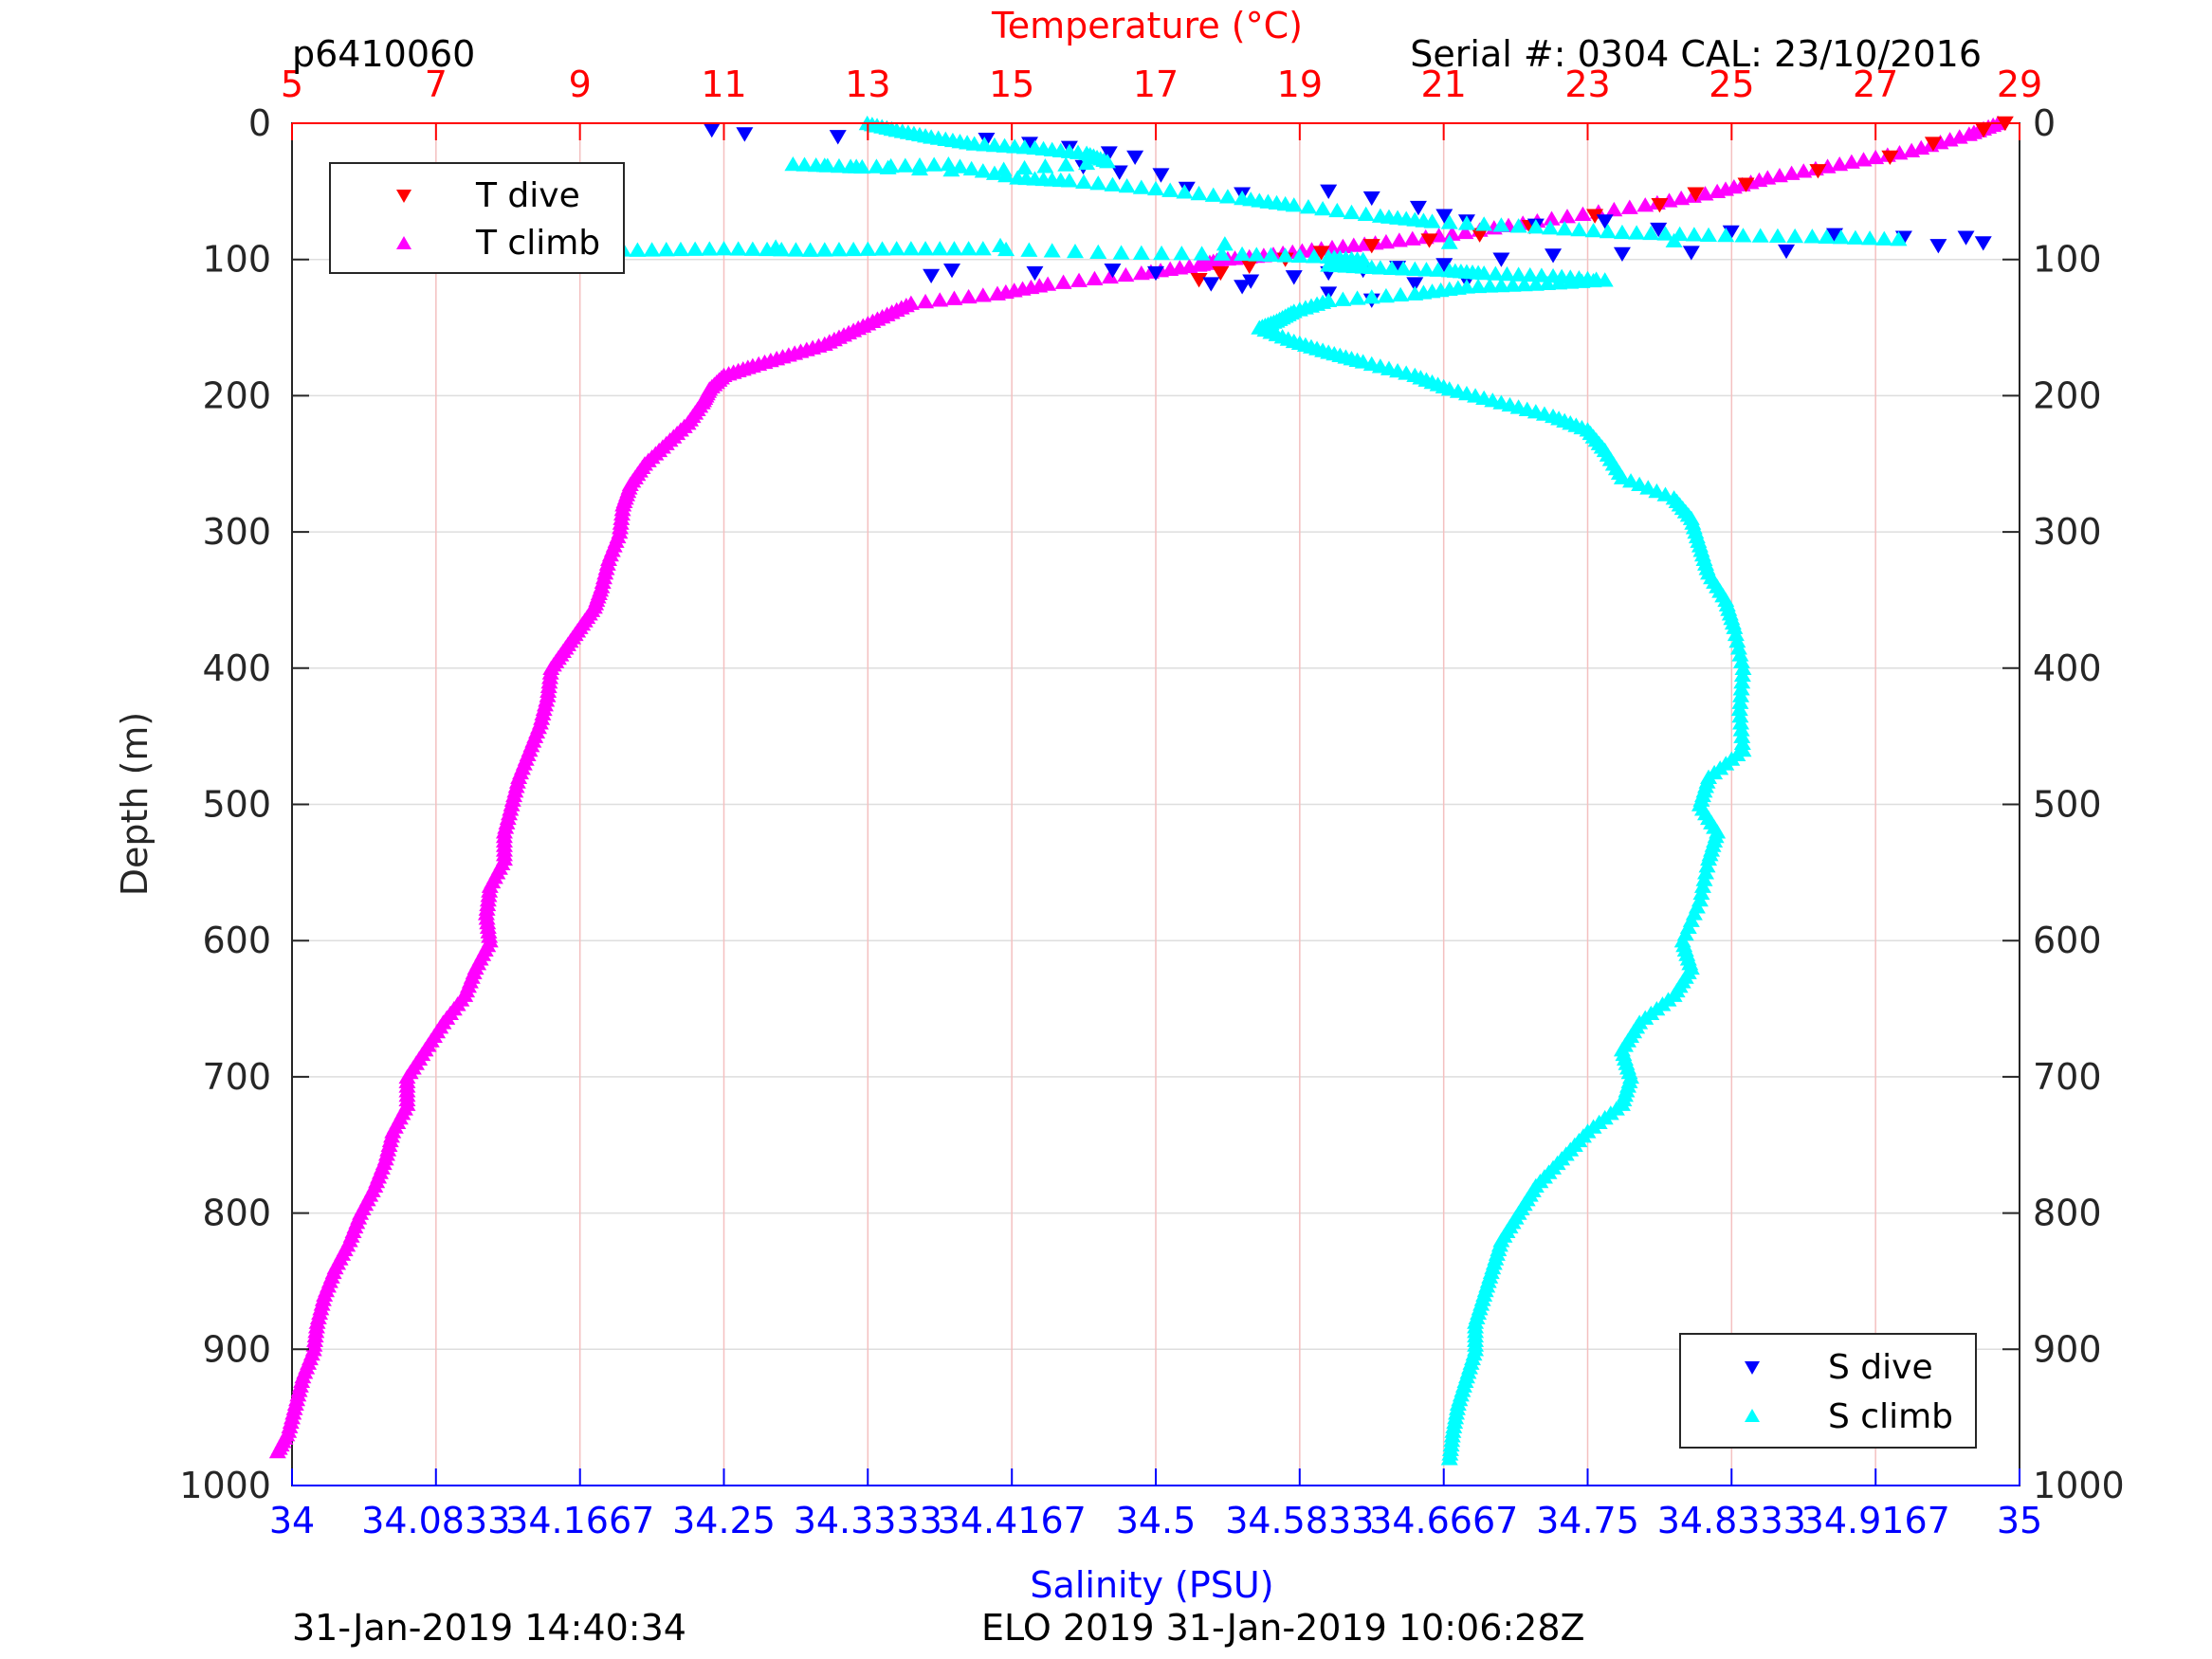 Image resolution: width=2212 pixels, height=1659 pixels. What do you see at coordinates (1147, 25) in the screenshot?
I see `top-axis-label: Temperature (°C)` at bounding box center [1147, 25].